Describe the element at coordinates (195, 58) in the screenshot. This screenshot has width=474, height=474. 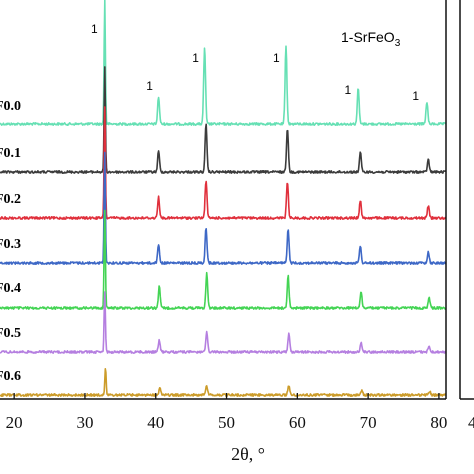
I see `peak-marker-3: 1` at that location.